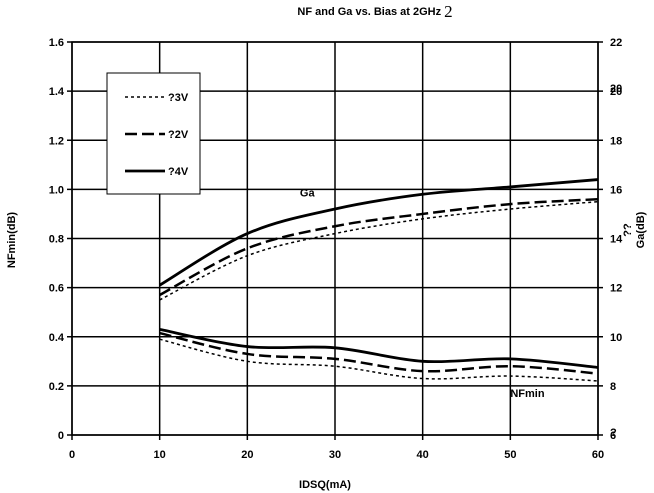  What do you see at coordinates (56, 141) in the screenshot?
I see `y-left-tick-label: 1.2` at bounding box center [56, 141].